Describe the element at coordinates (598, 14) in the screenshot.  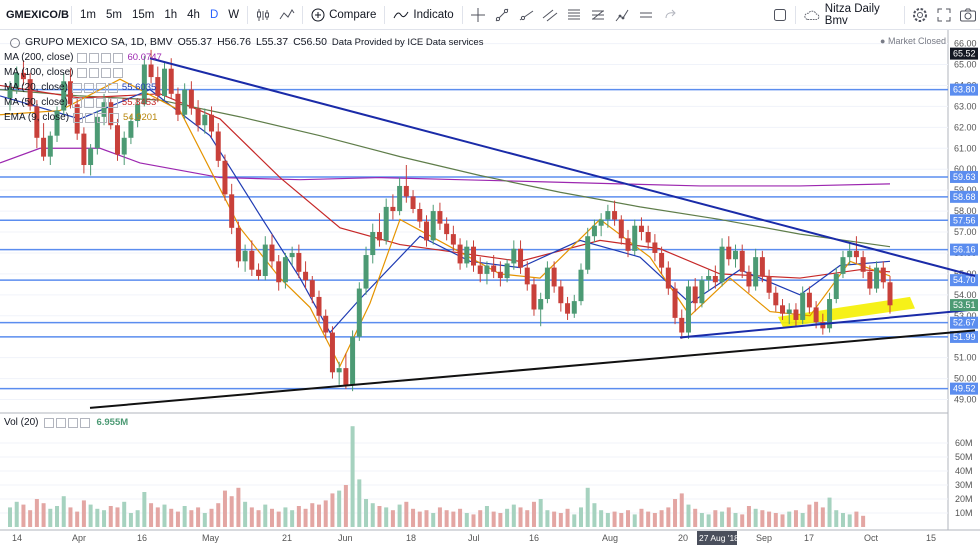
I see `fib-extension-icon` at that location.